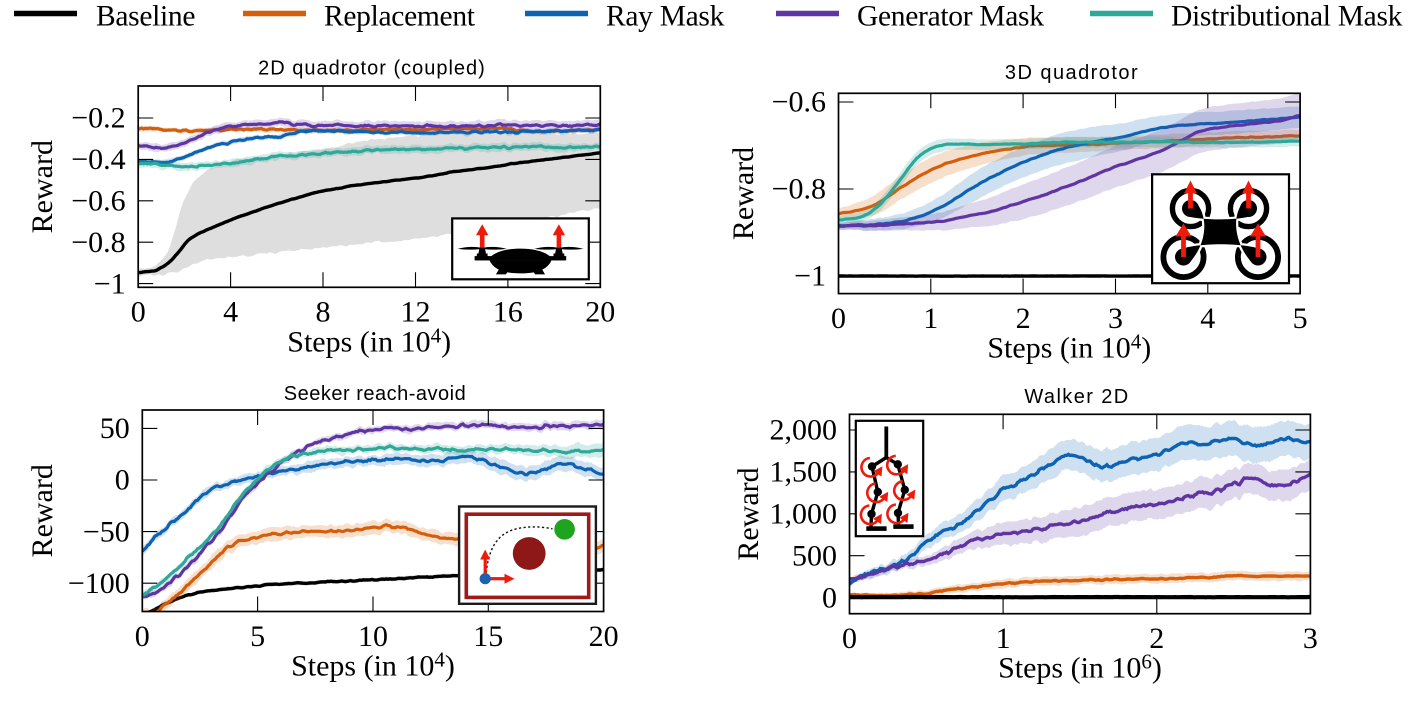 The width and height of the screenshot is (1414, 703). What do you see at coordinates (665, 17) in the screenshot?
I see `svg-text: Ray Mask` at bounding box center [665, 17].